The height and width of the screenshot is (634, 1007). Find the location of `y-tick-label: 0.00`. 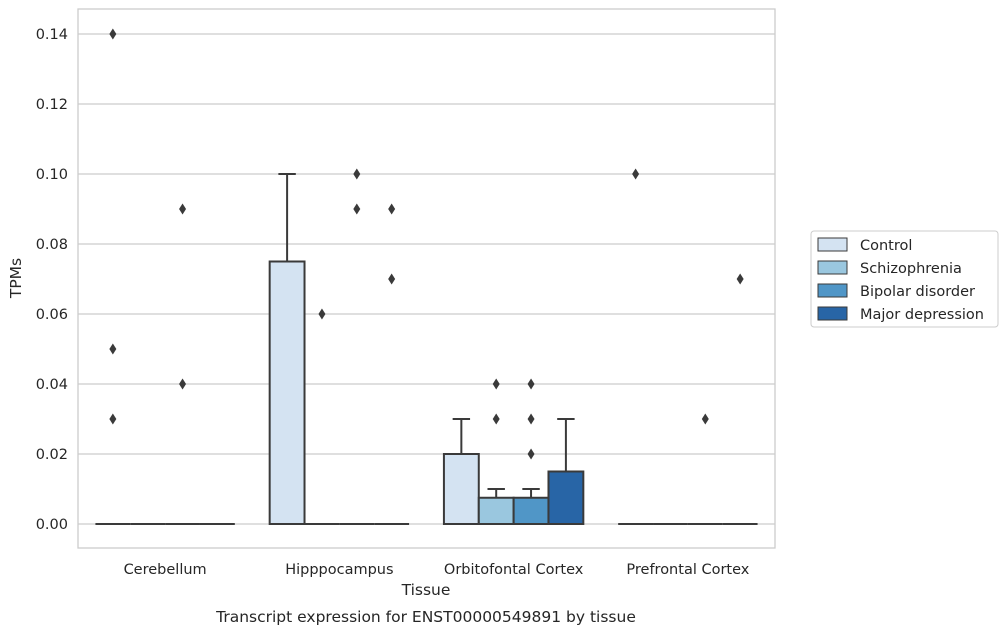

y-tick-label: 0.00 is located at coordinates (52, 525).